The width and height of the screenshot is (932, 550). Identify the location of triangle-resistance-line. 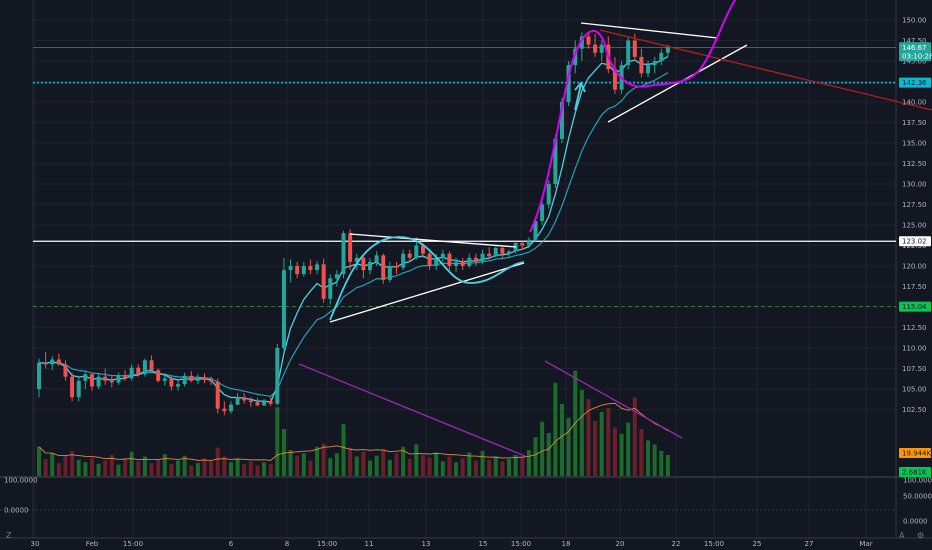
(433, 240).